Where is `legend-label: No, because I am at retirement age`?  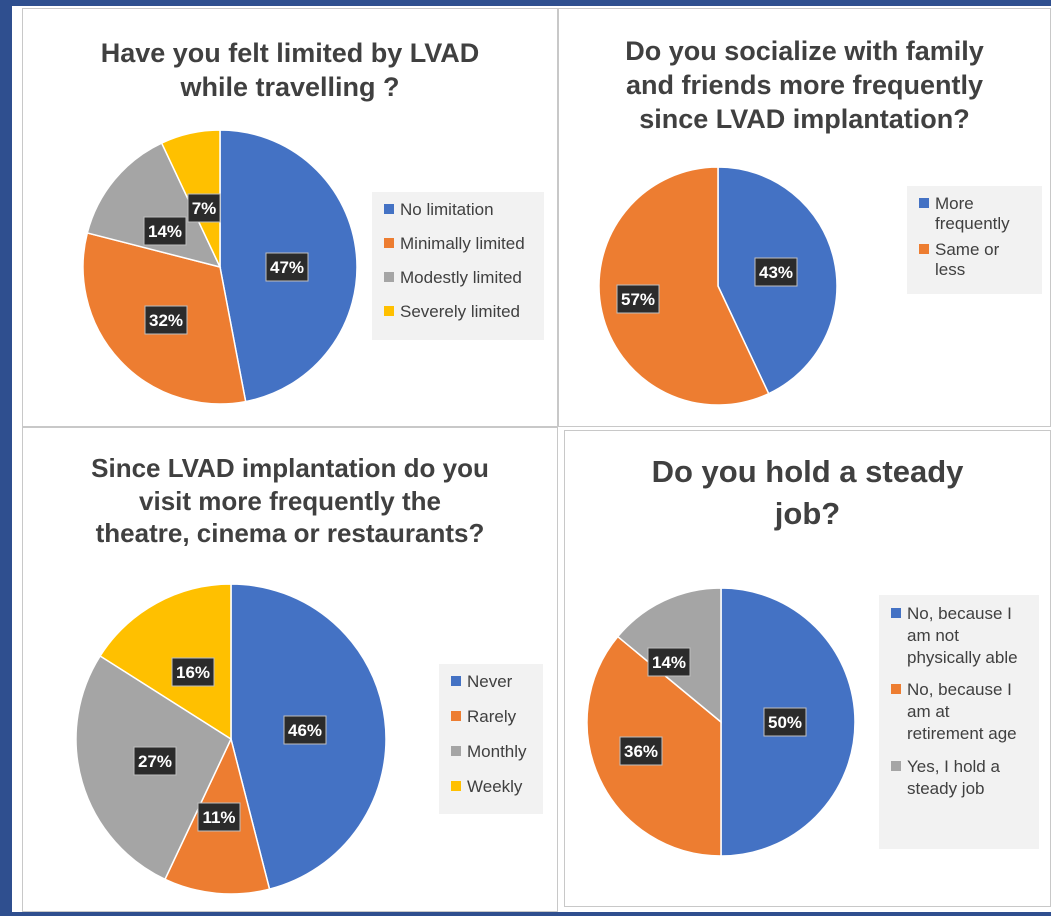 legend-label: No, because I am at retirement age is located at coordinates (962, 712).